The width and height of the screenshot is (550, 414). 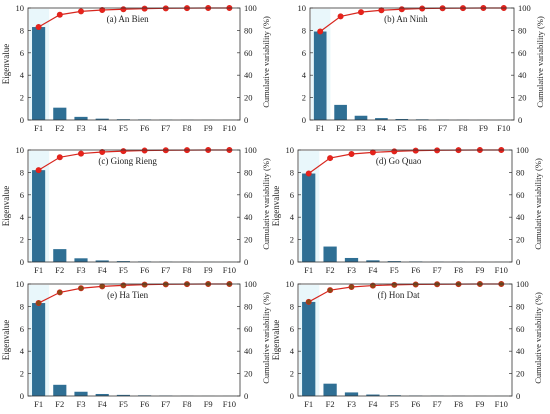 What do you see at coordinates (292, 306) in the screenshot?
I see `left-tick-label: 8` at bounding box center [292, 306].